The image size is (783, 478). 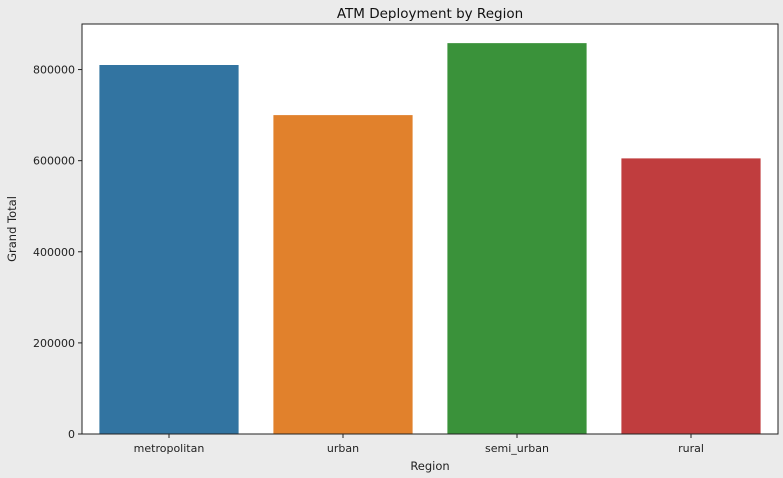 I want to click on x-axis-label: Region, so click(x=429, y=466).